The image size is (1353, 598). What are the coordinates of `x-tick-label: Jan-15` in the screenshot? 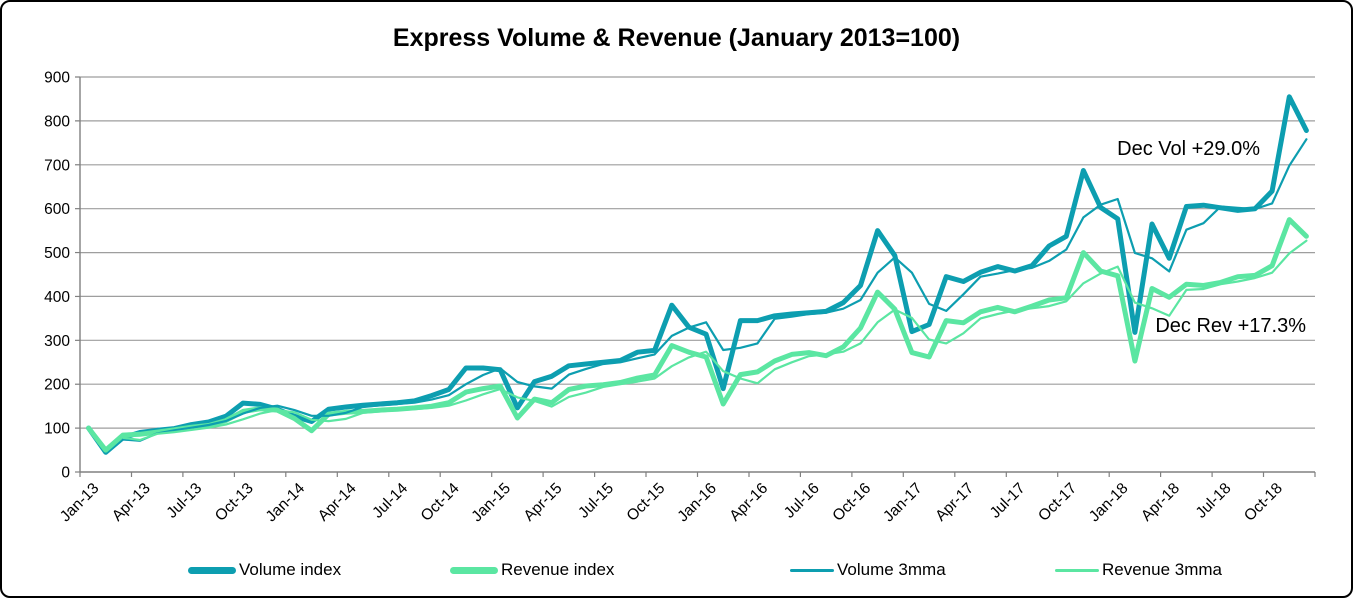 It's located at (491, 503).